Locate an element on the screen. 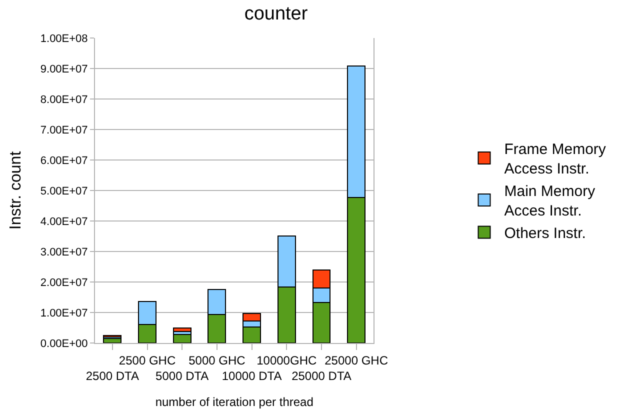 The image size is (624, 418). y-tick-label: 4.00E+07 is located at coordinates (64, 222).